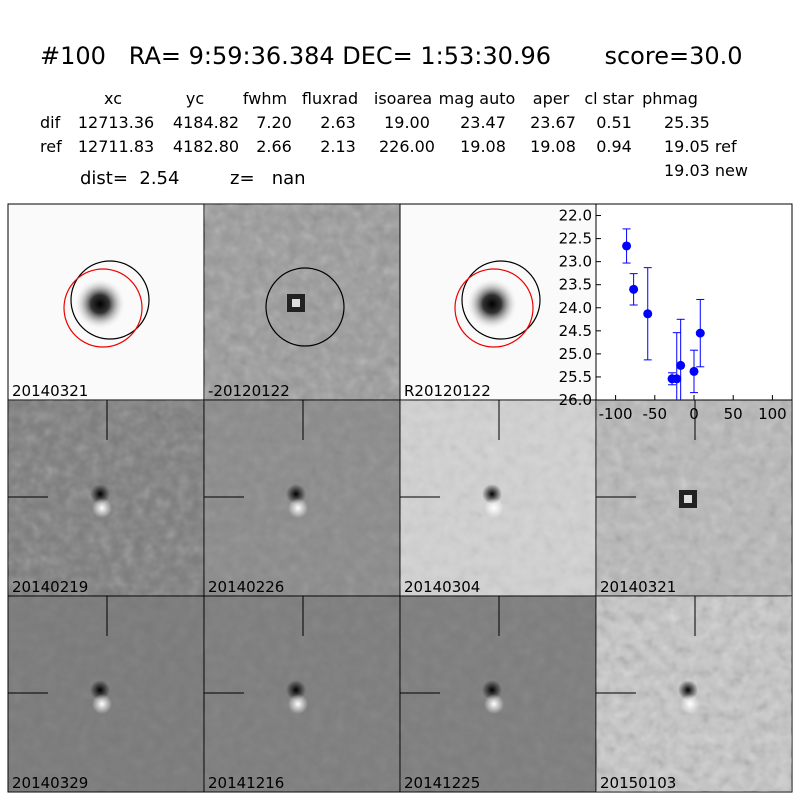  Describe the element at coordinates (477, 98) in the screenshot. I see `column-header: mag auto` at that location.